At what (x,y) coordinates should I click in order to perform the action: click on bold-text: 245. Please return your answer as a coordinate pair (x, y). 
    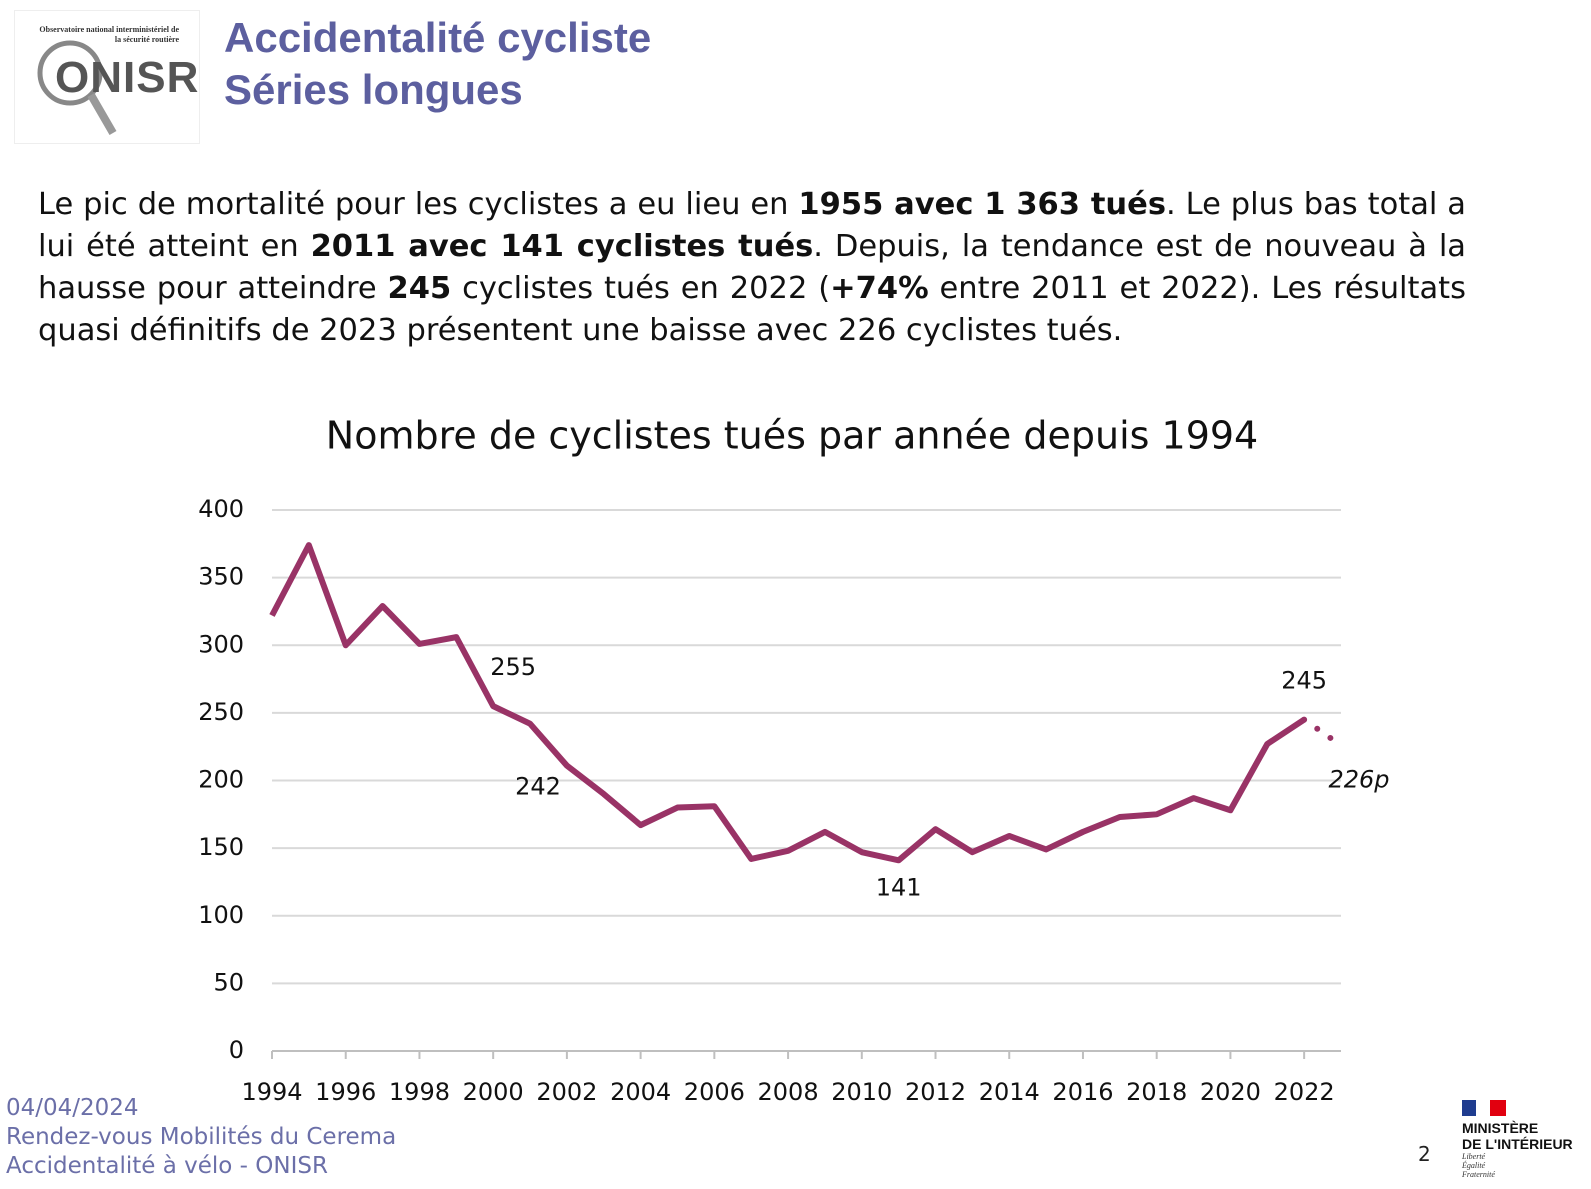
    Looking at the image, I should click on (419, 288).